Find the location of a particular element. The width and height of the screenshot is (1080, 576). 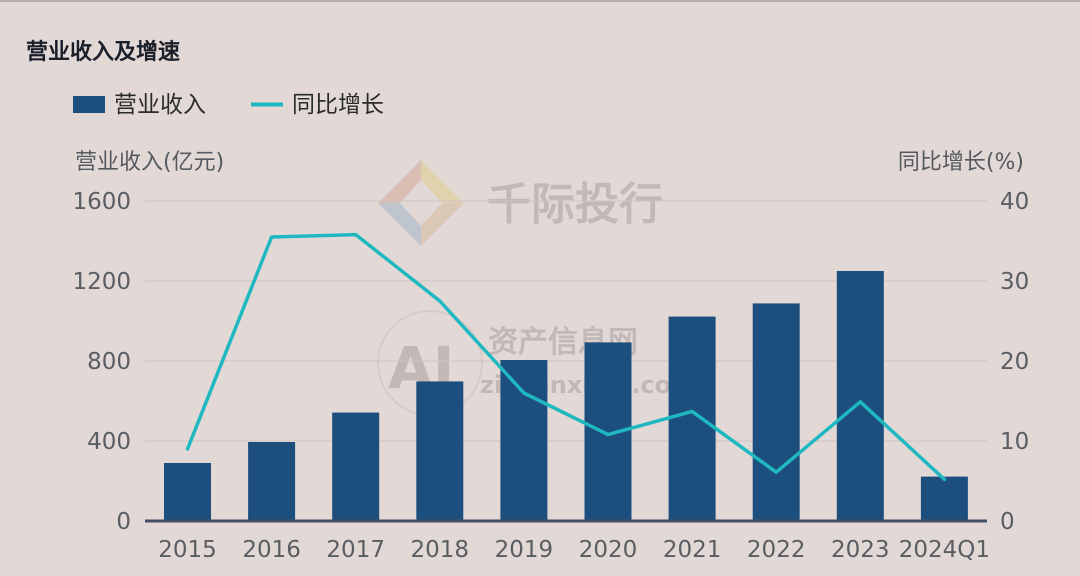

y-right-tick-label: 10 is located at coordinates (1014, 442).